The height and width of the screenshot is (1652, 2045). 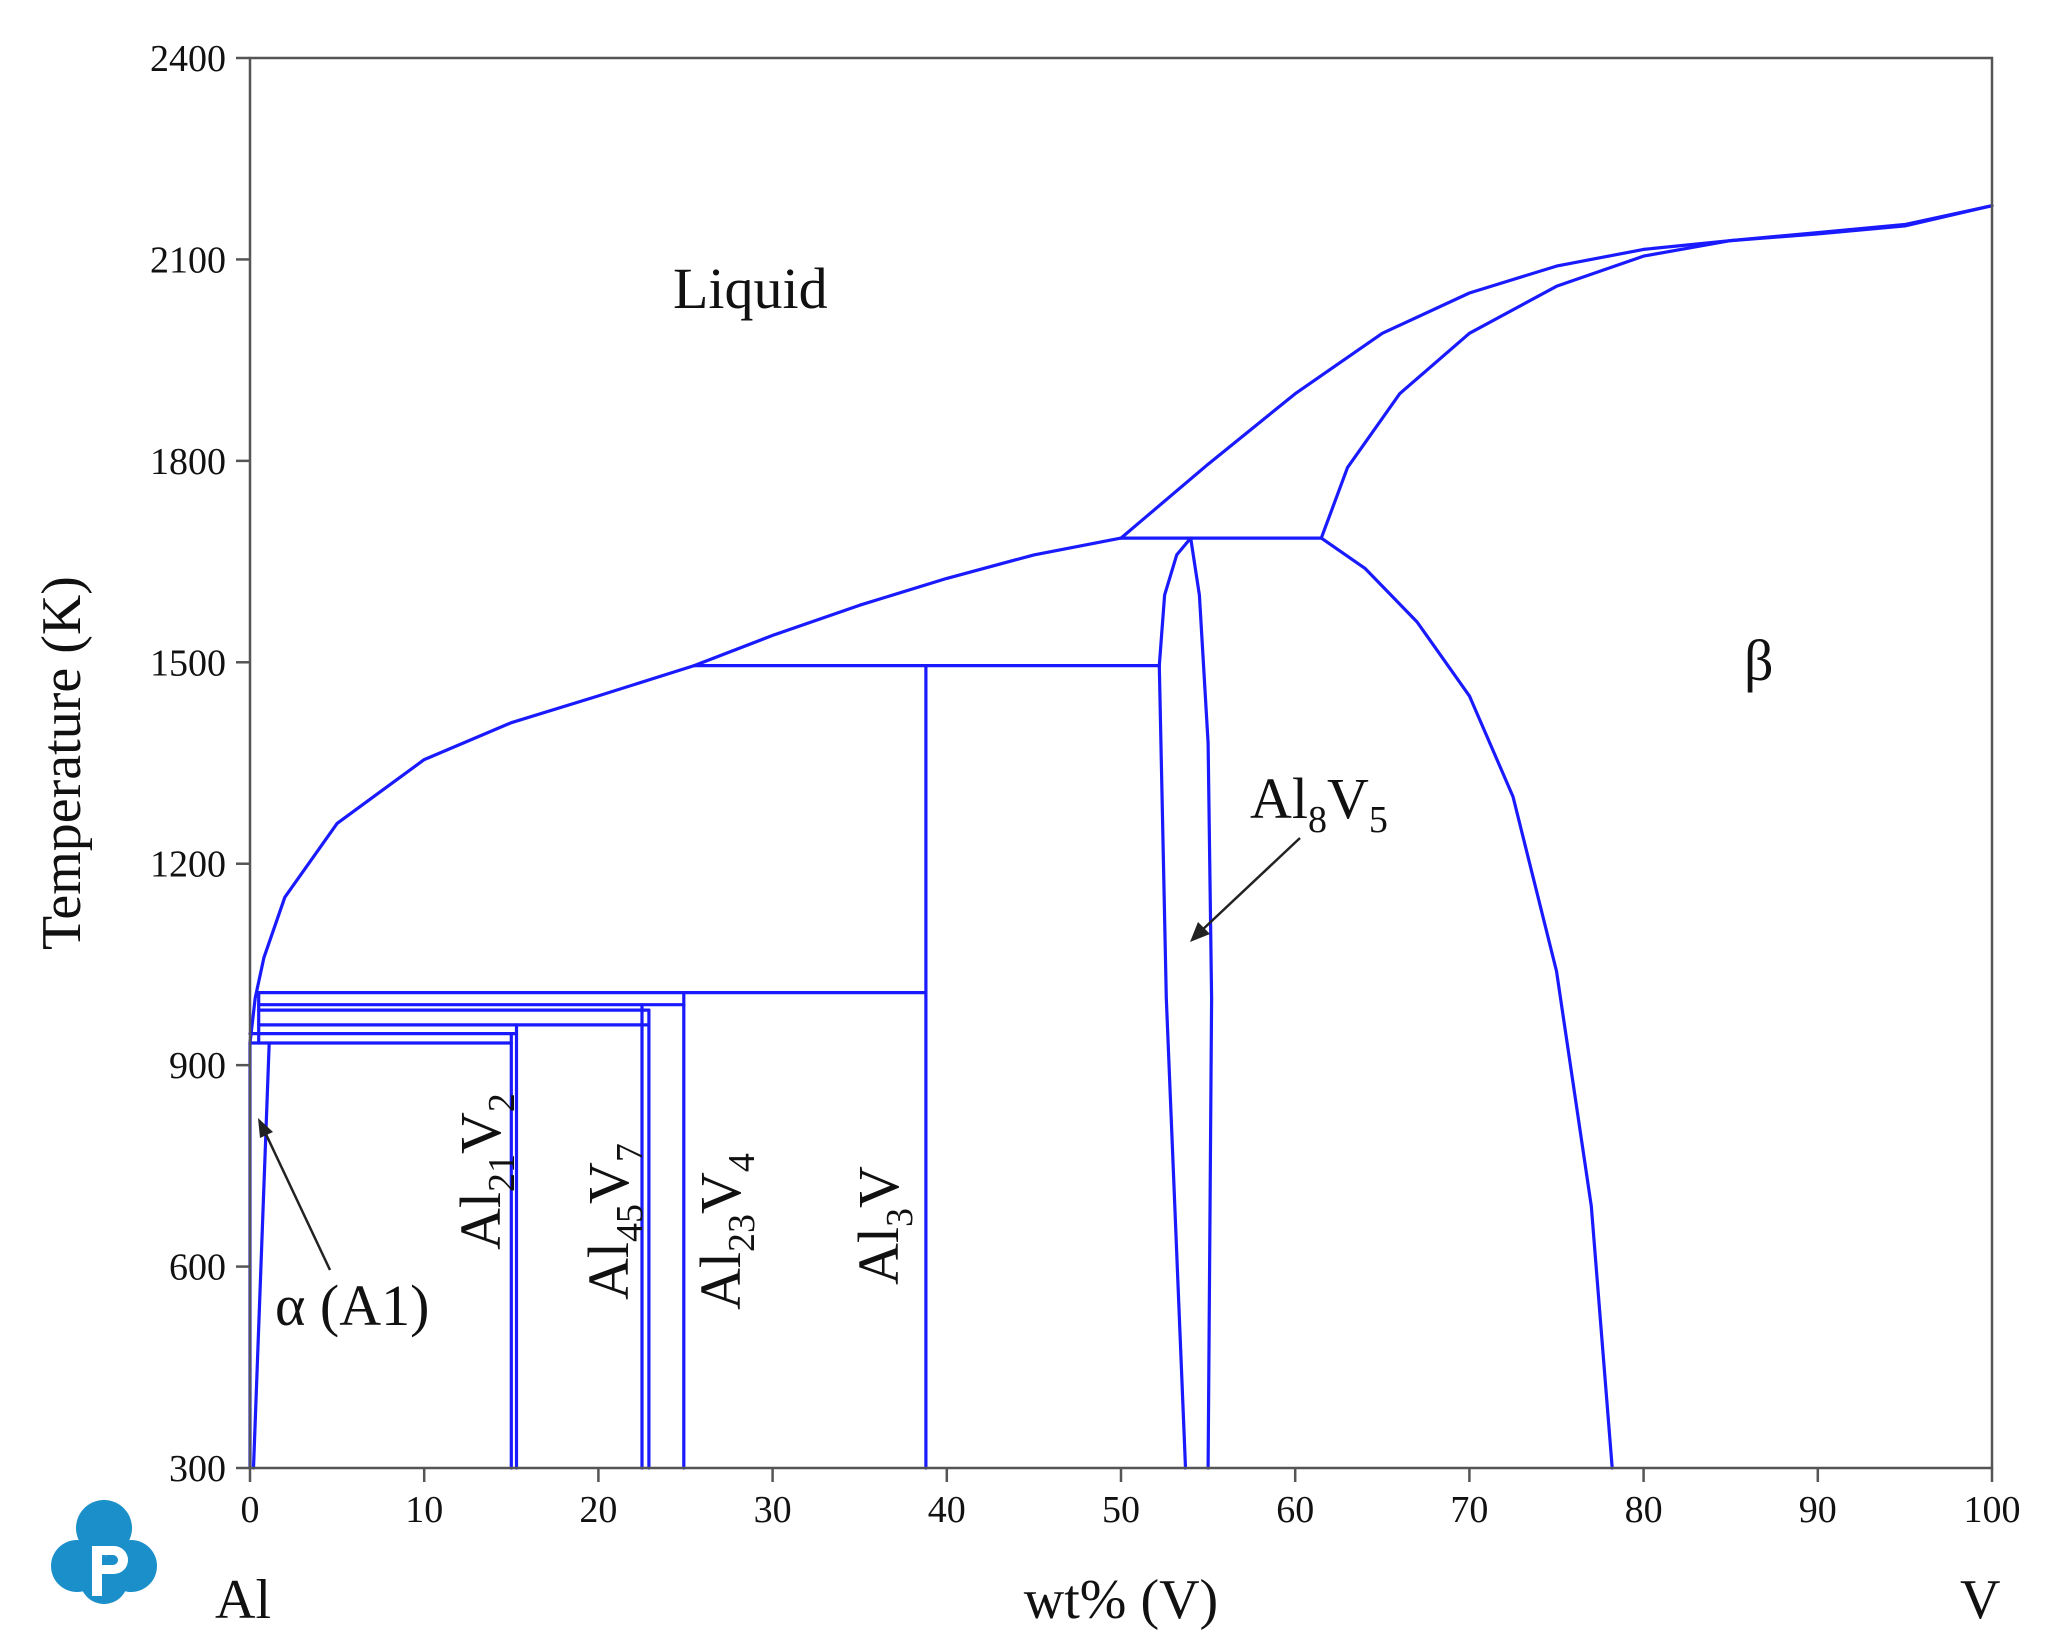 What do you see at coordinates (1759, 660) in the screenshot?
I see `beta-label: β` at bounding box center [1759, 660].